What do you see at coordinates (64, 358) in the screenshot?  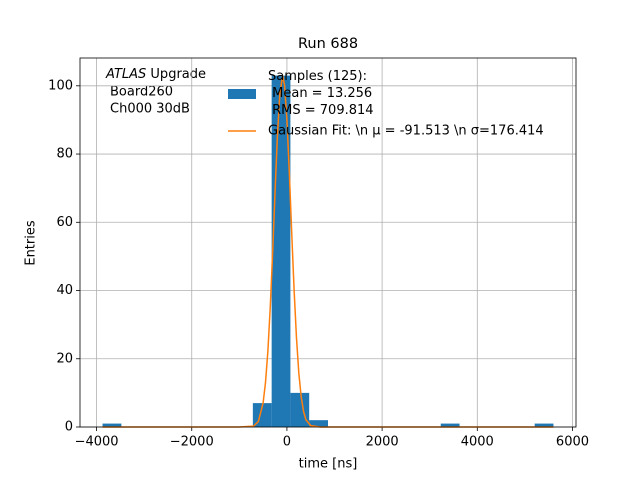 I see `y-tick-label: 20` at bounding box center [64, 358].